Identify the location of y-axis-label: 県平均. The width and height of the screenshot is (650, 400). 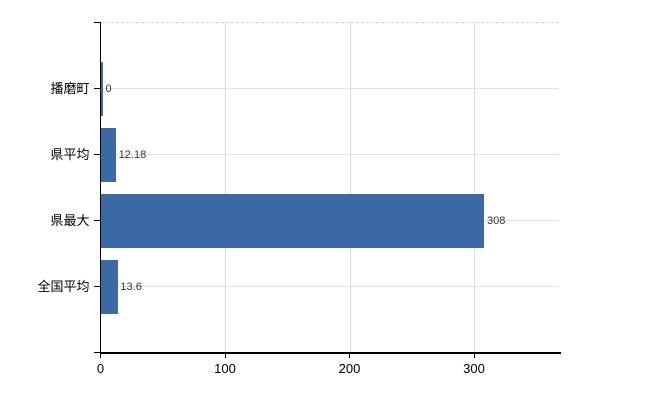
(70, 154).